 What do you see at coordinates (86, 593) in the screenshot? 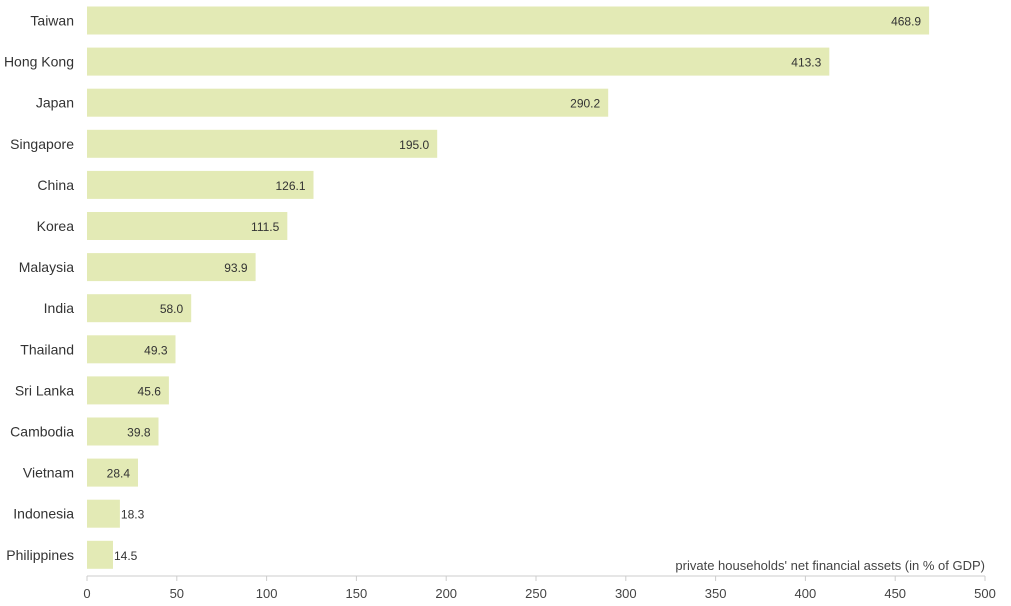
I see `x-tick-label: 0` at bounding box center [86, 593].